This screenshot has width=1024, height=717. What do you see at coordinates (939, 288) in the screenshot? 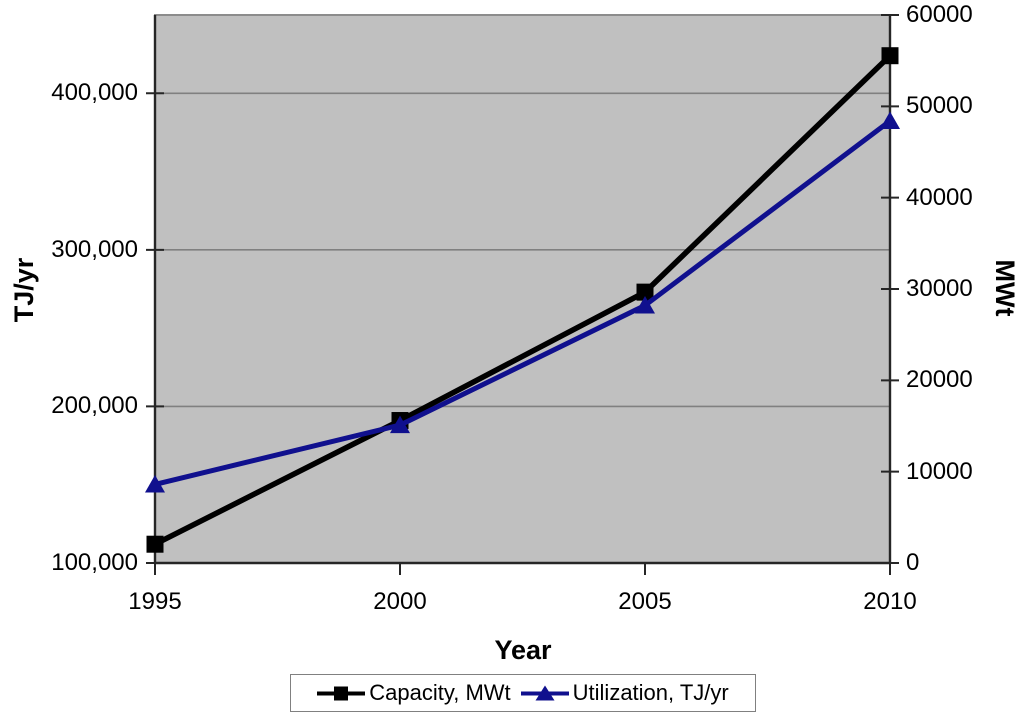
I see `right-axis-tick-label: 30000` at bounding box center [939, 288].